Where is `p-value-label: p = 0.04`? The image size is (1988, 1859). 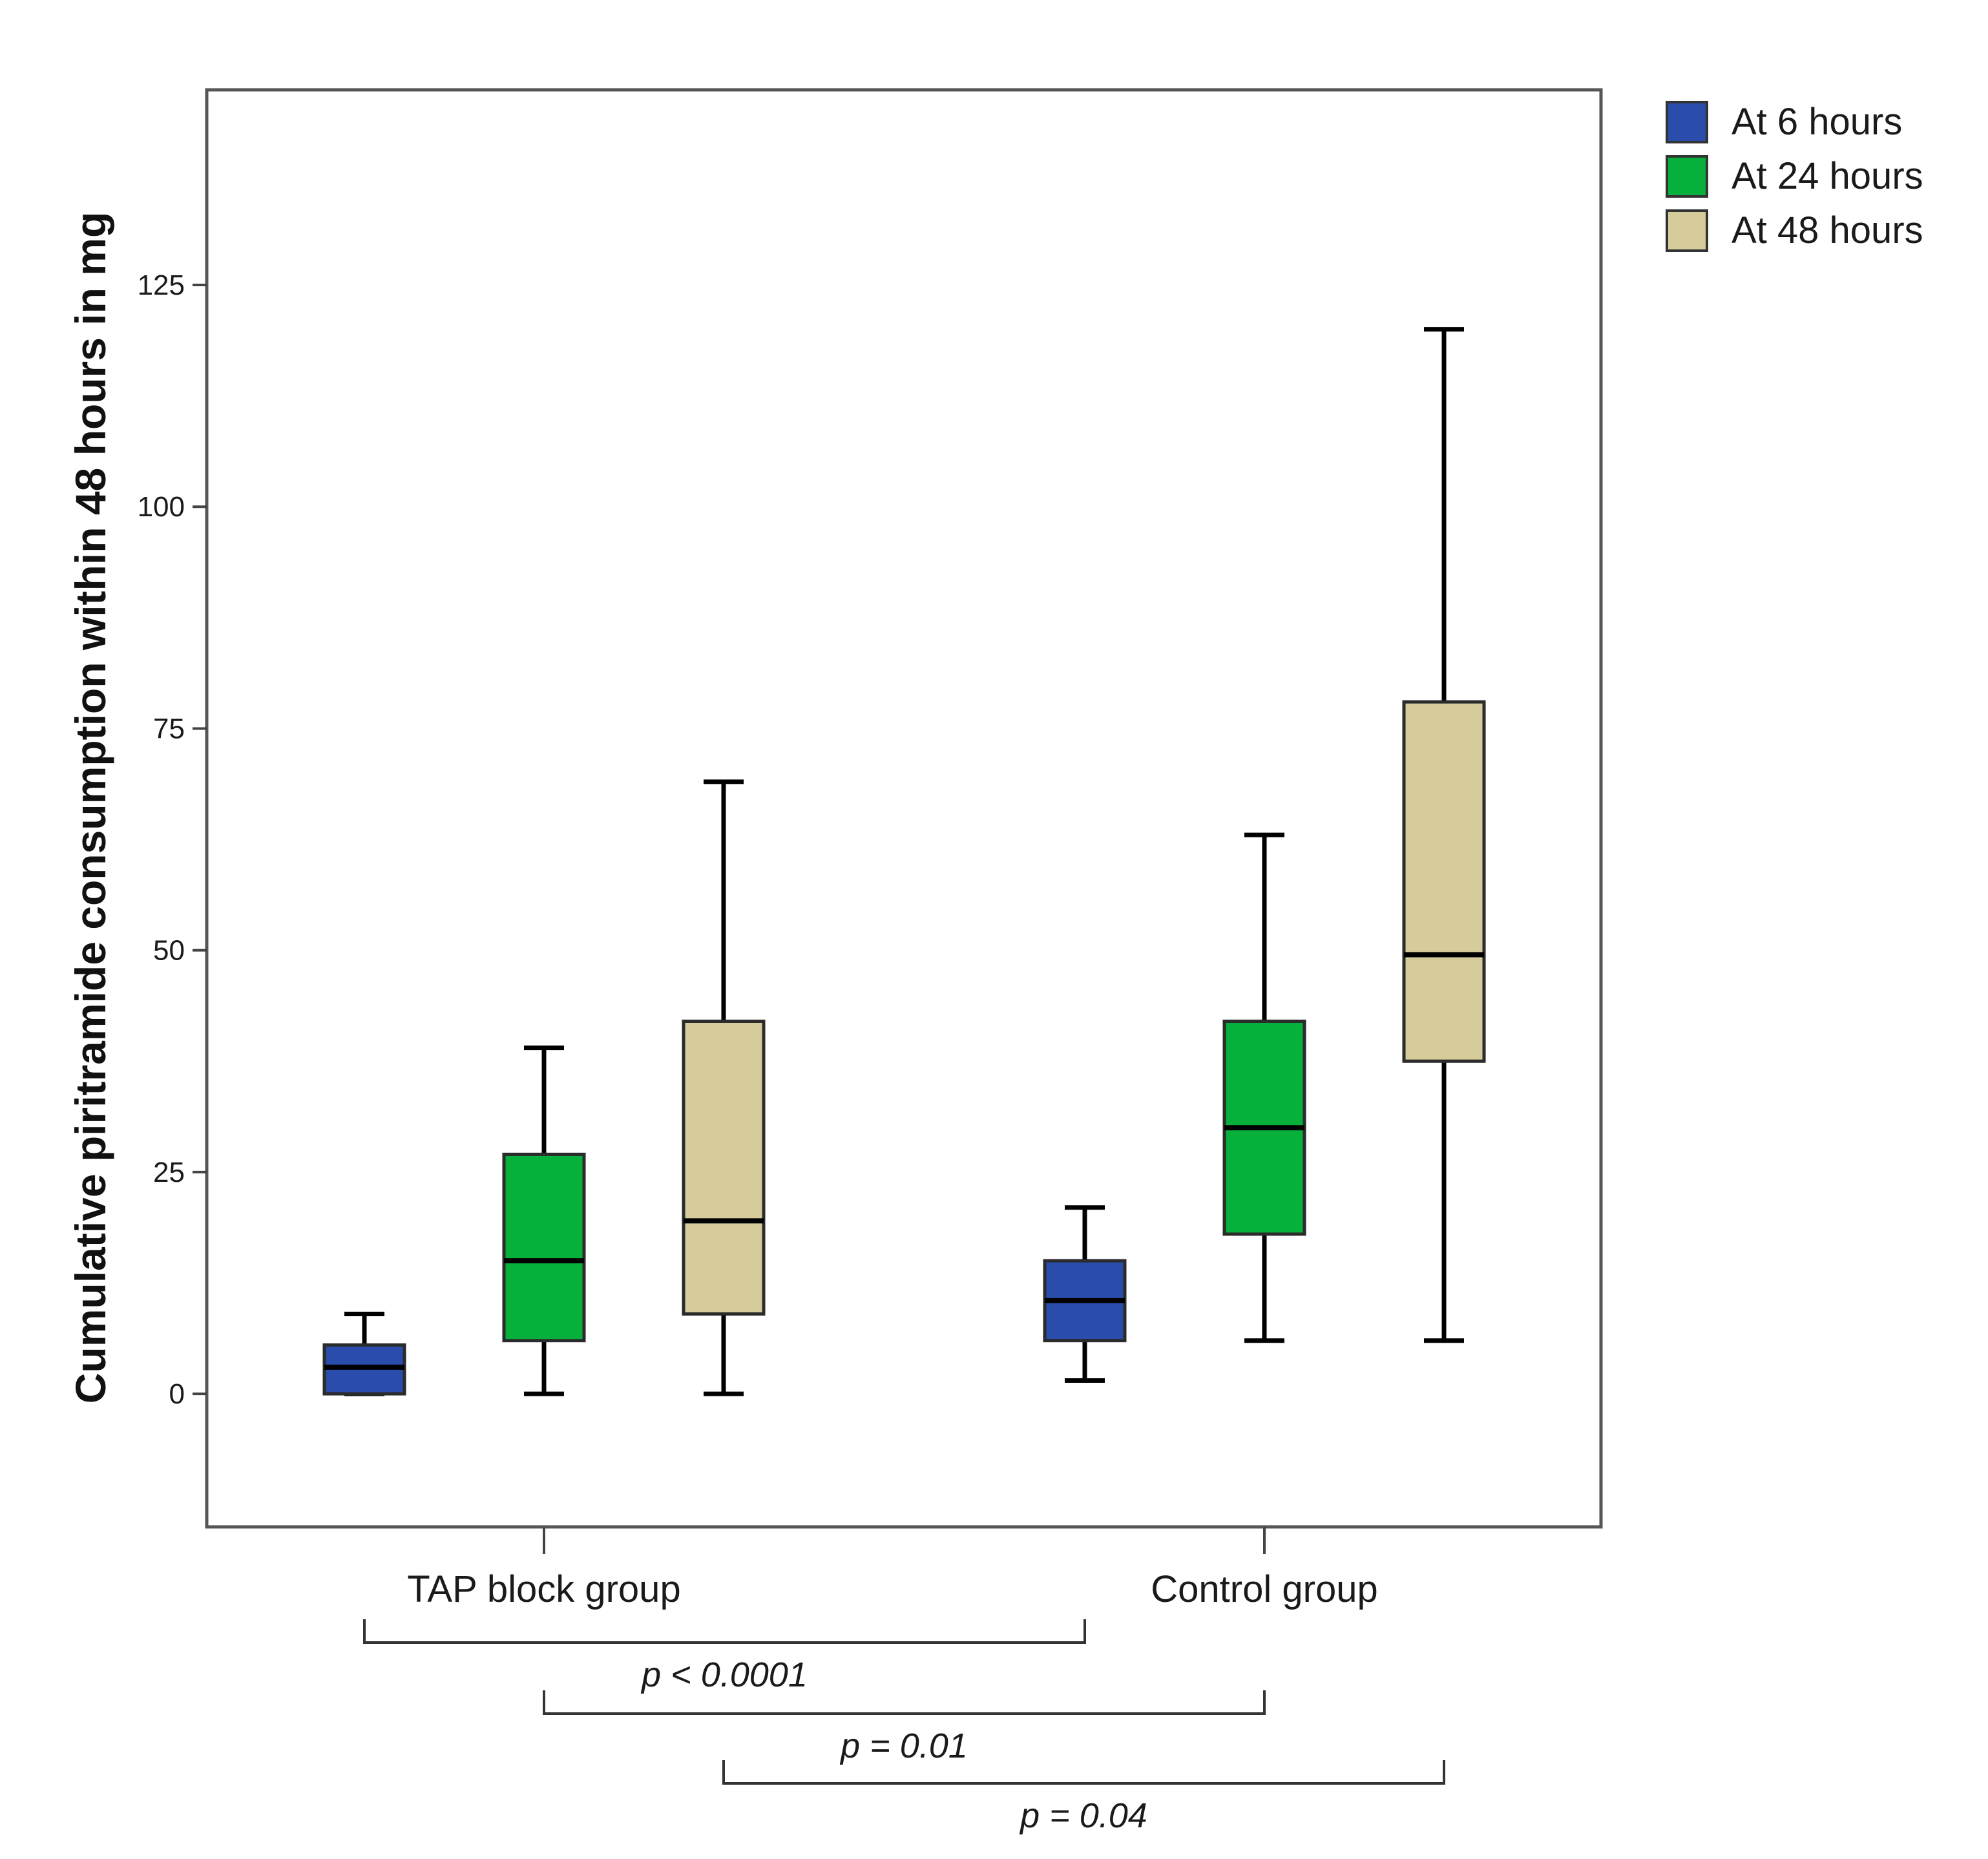 p-value-label: p = 0.04 is located at coordinates (1083, 1815).